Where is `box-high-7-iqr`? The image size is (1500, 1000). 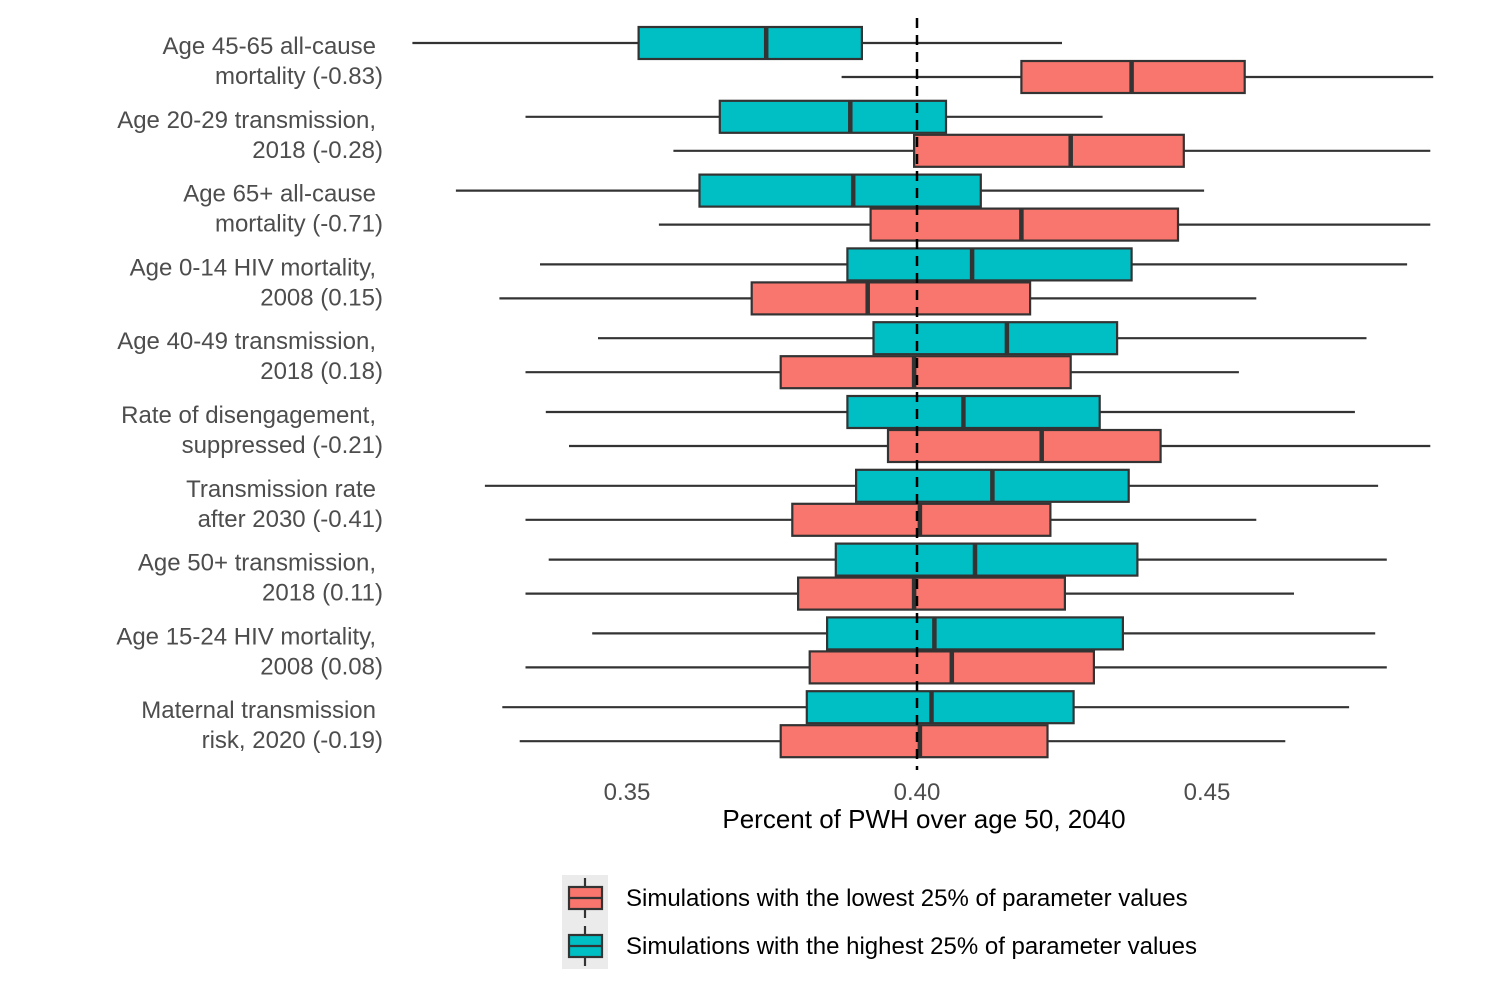
box-high-7-iqr is located at coordinates (986, 559).